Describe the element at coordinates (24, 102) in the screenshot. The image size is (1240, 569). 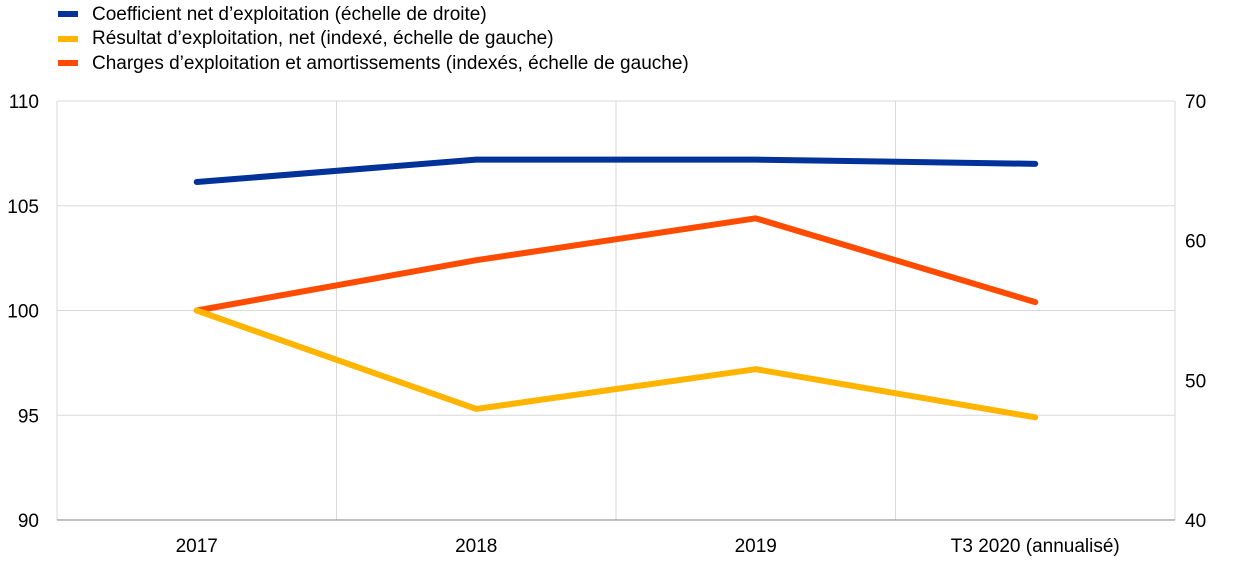
I see `y-left-tick-label: 110` at that location.